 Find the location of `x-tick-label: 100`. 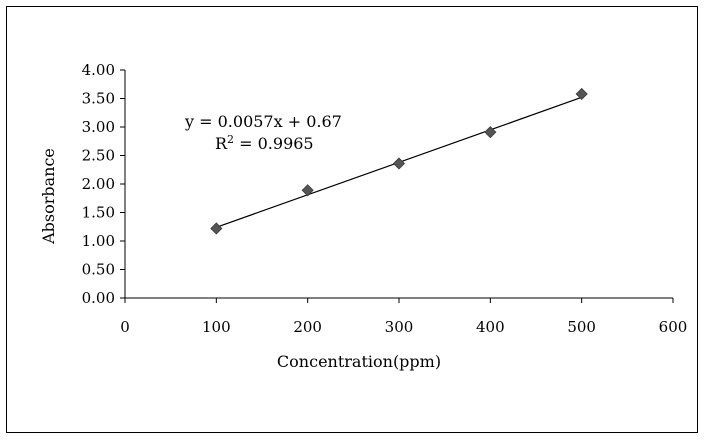

x-tick-label: 100 is located at coordinates (216, 327).